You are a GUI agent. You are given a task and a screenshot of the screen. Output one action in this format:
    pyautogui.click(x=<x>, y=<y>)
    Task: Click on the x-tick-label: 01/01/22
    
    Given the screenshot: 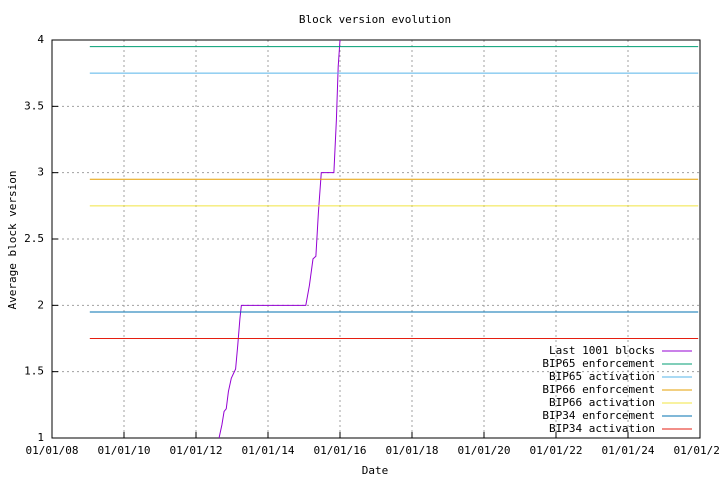 What is the action you would take?
    pyautogui.click(x=556, y=450)
    